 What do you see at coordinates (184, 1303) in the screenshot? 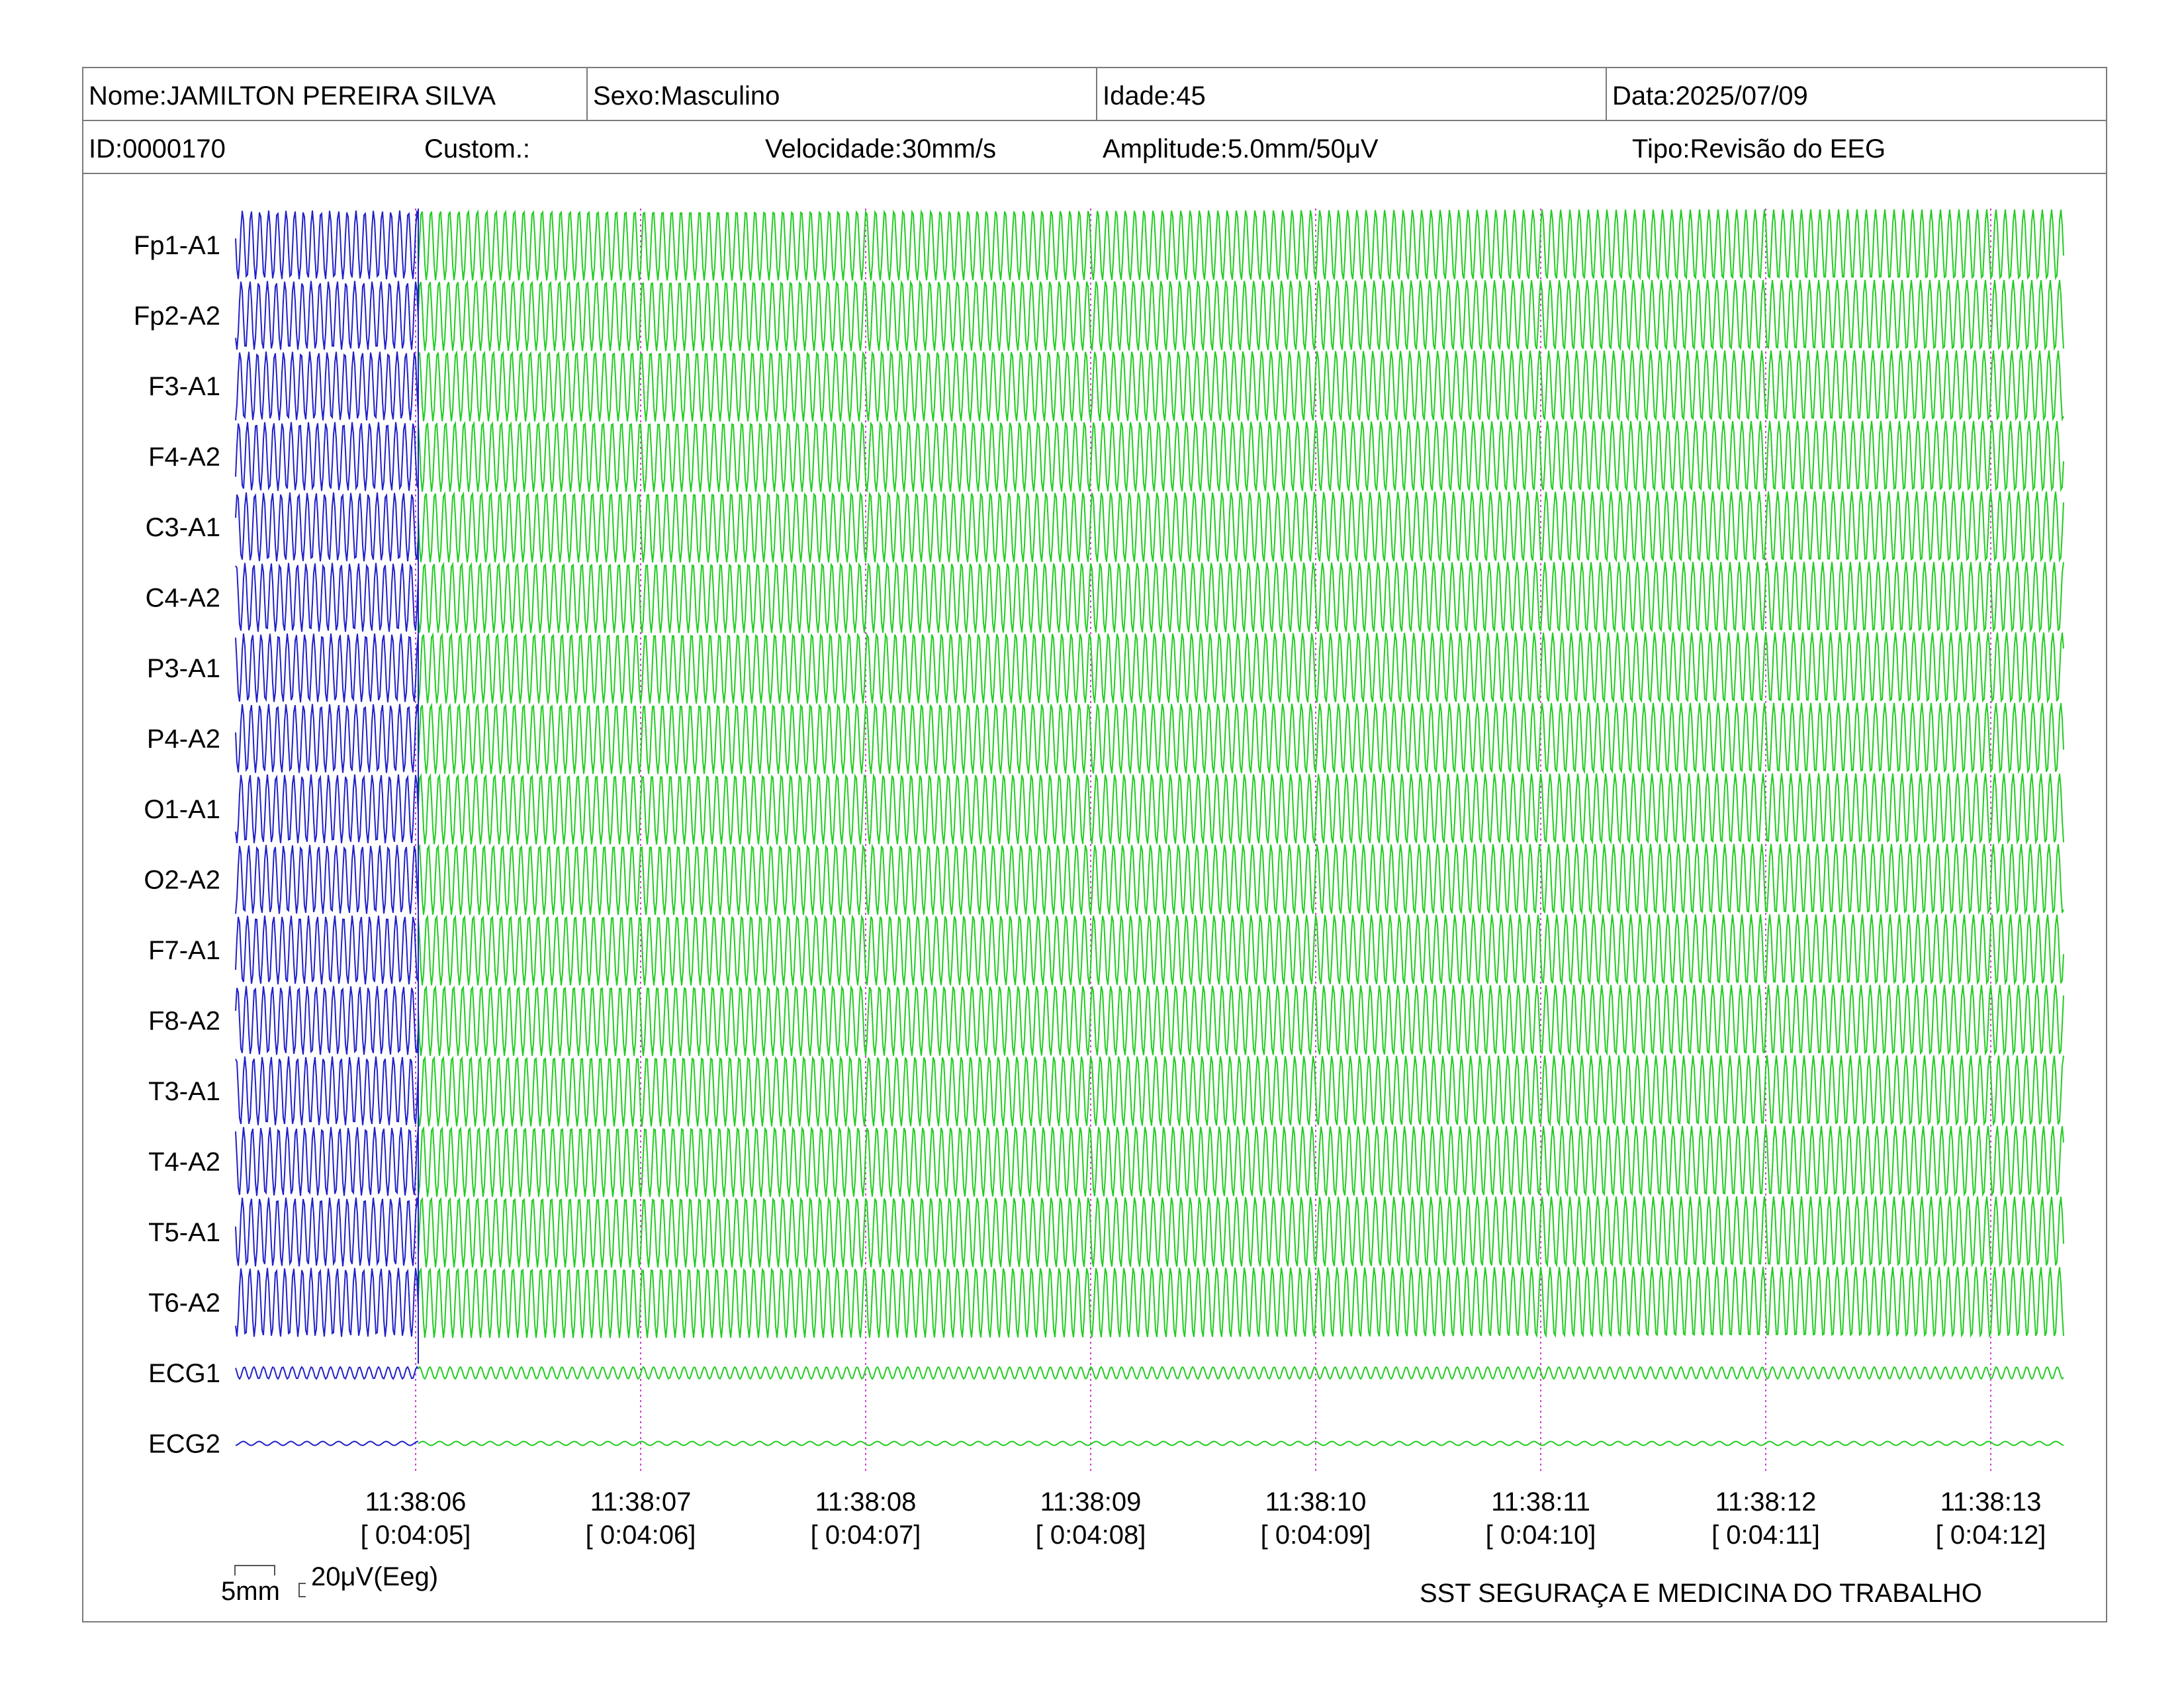
I see `channel-label: T6-A2` at bounding box center [184, 1303].